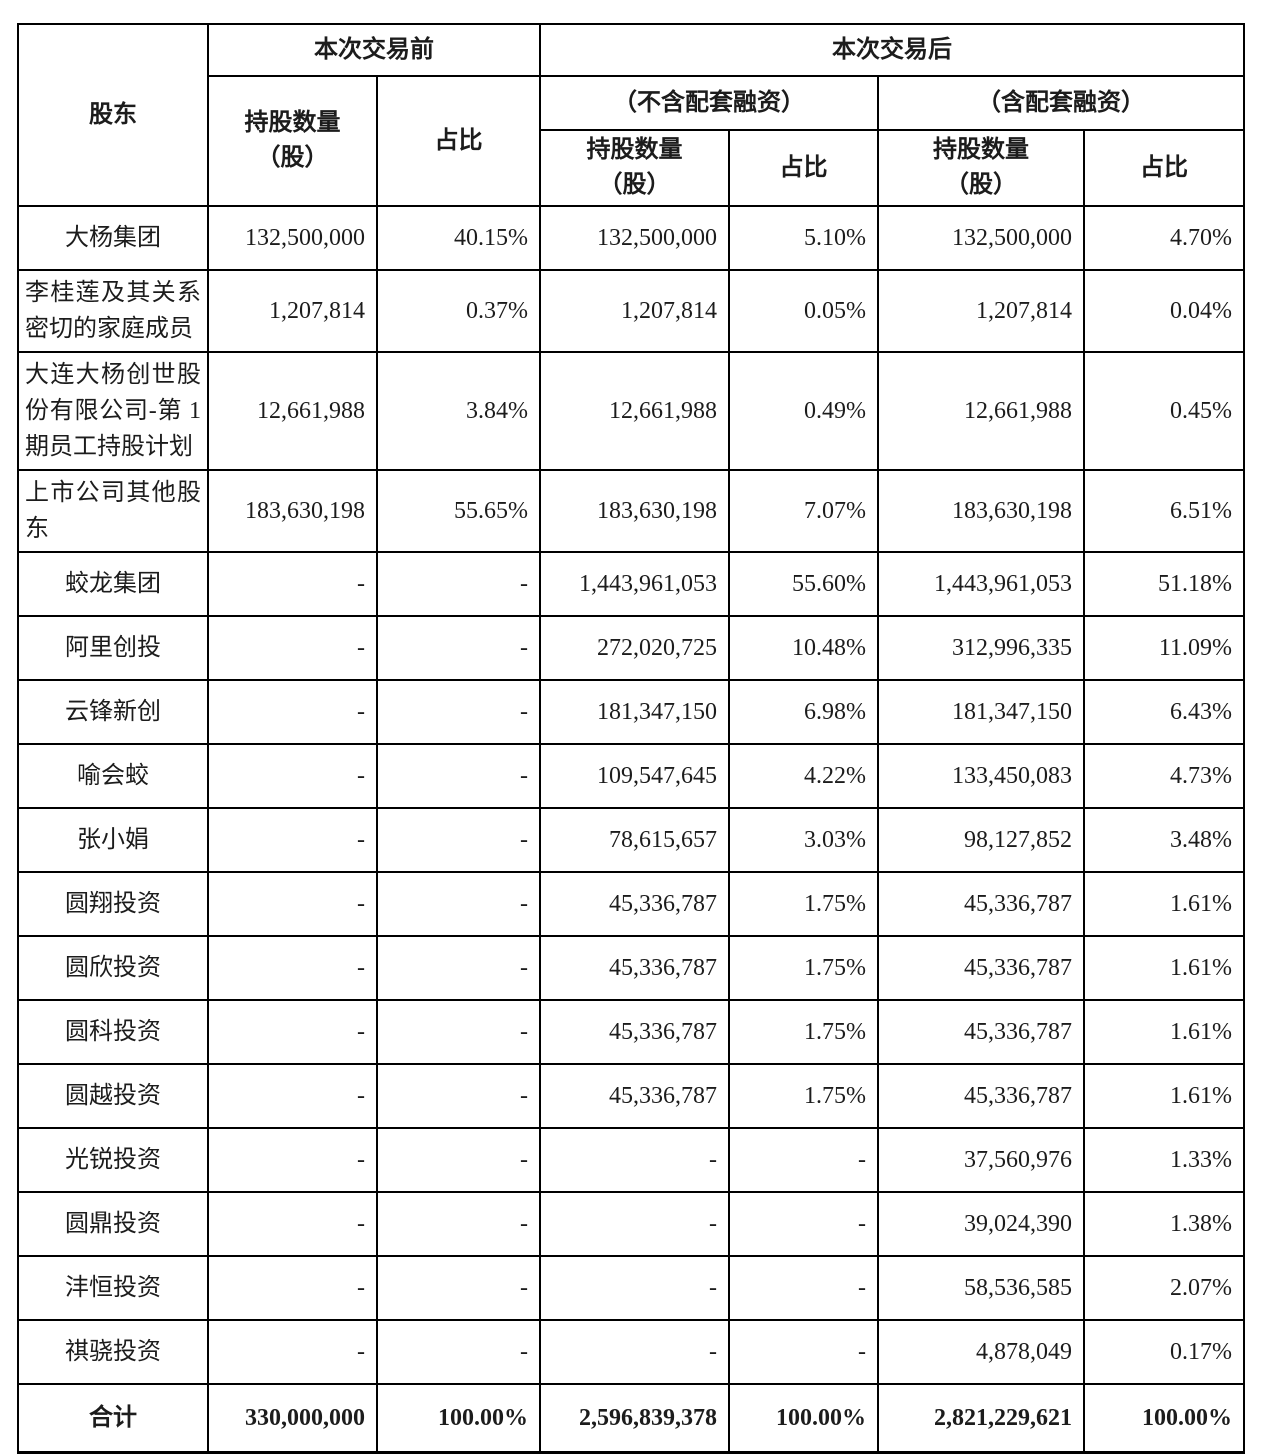  I want to click on value-cell: 2.07%, so click(1164, 1287).